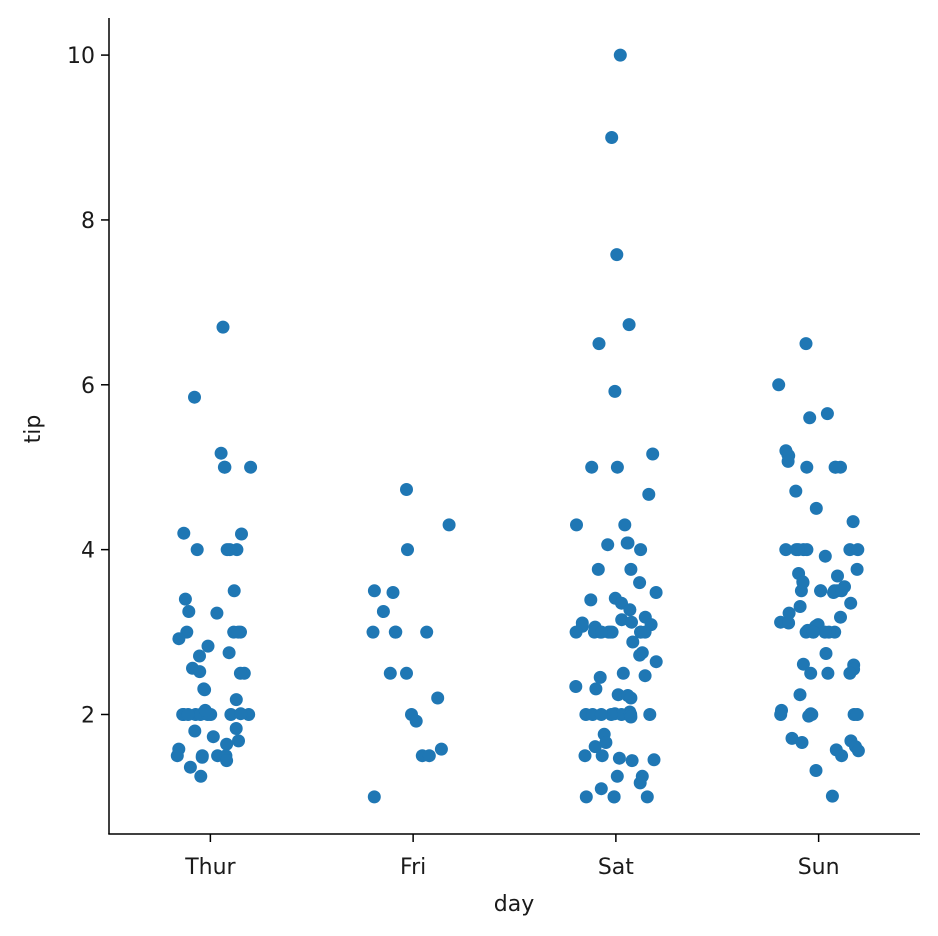  Describe the element at coordinates (512, 857) in the screenshot. I see `x-axis-ticks: Thur Fri Sat Sun` at that location.